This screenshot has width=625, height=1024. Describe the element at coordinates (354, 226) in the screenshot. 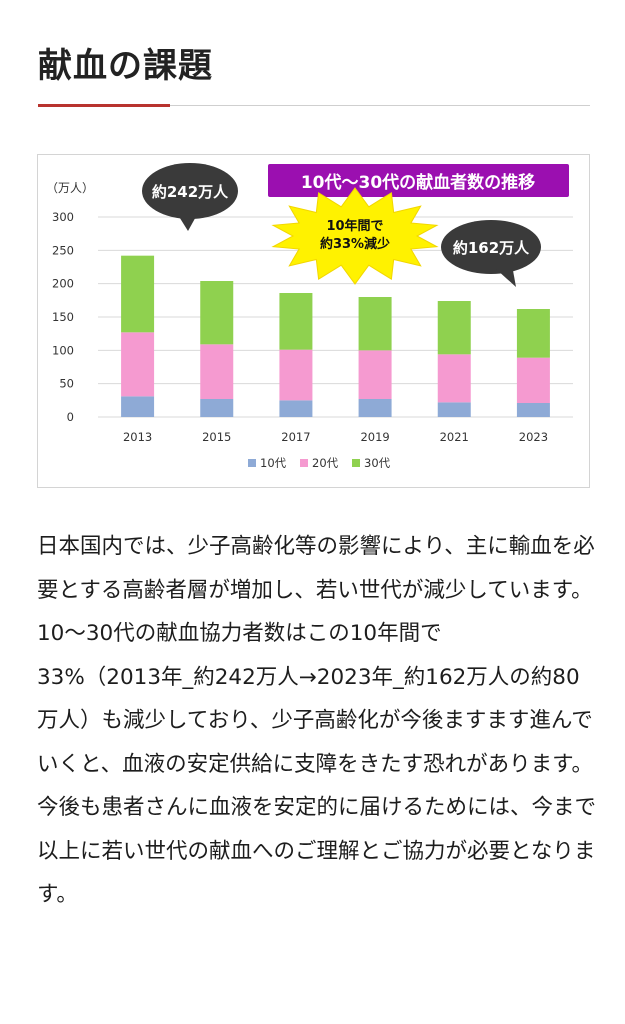

I see `burst-text-line1: 10年間で` at that location.